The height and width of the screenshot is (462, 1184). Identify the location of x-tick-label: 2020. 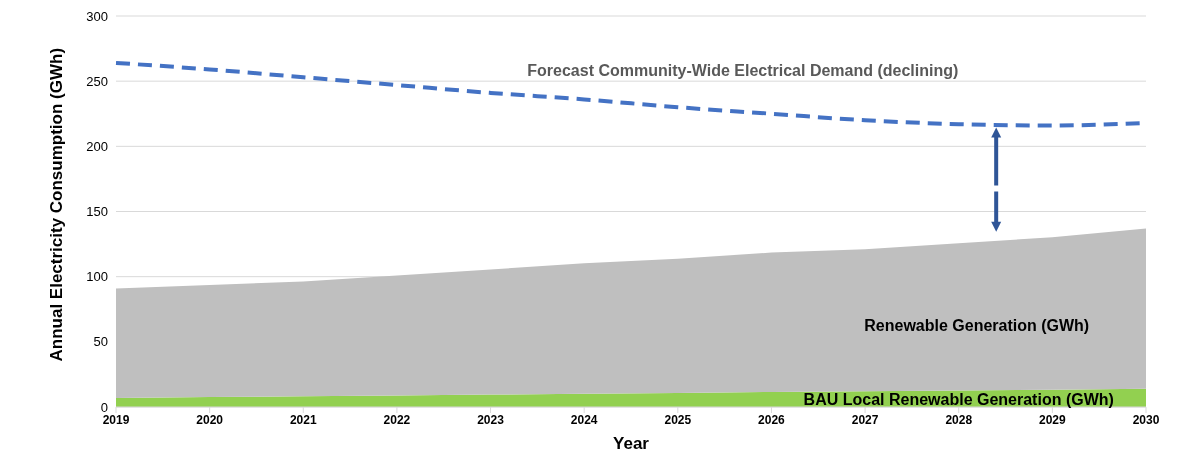
(210, 419).